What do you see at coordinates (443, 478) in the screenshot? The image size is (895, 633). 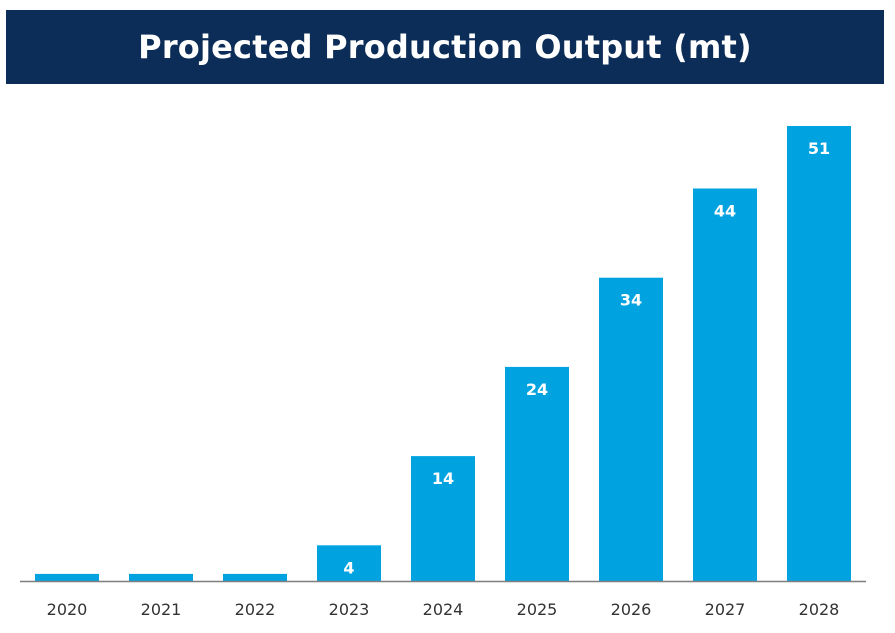 I see `data-label-2024: 14` at bounding box center [443, 478].